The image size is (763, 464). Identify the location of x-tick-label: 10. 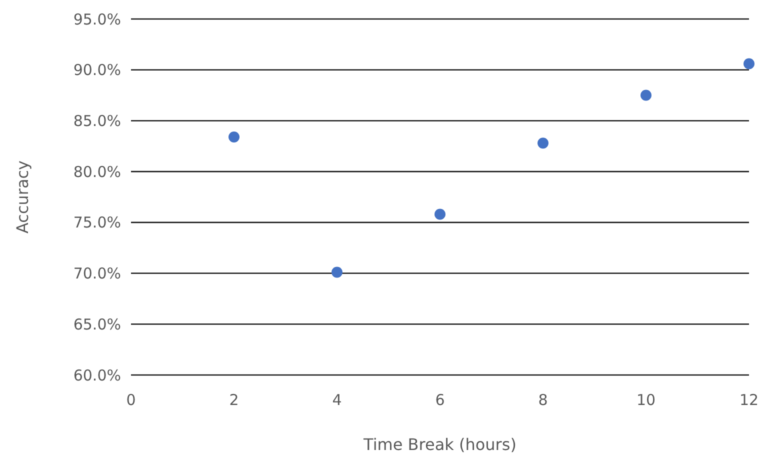
(646, 400).